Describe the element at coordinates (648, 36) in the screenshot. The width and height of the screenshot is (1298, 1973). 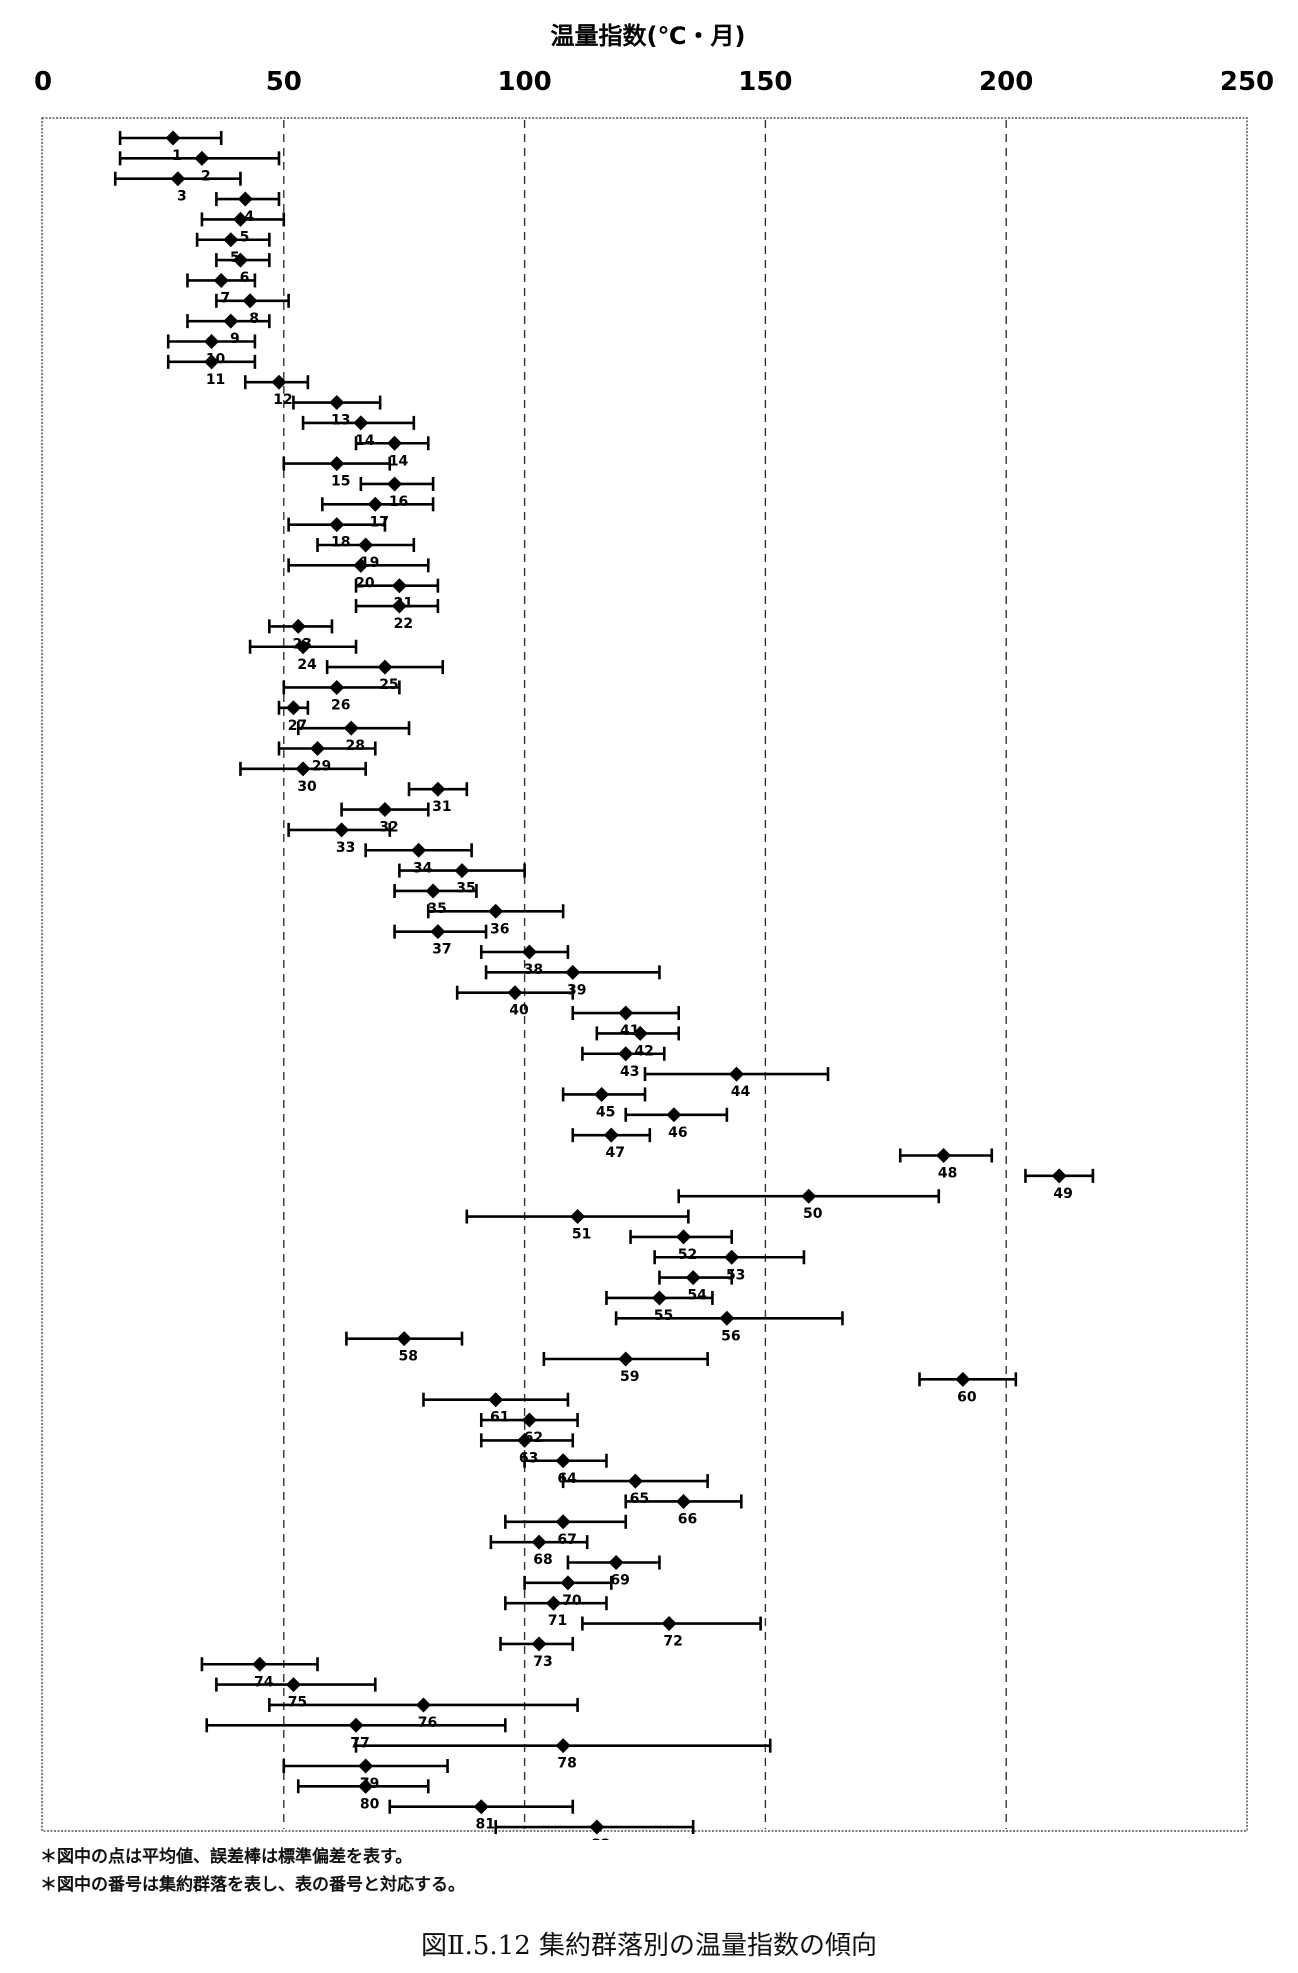
I see `x-axis-title: 温量指数(℃・月)` at that location.